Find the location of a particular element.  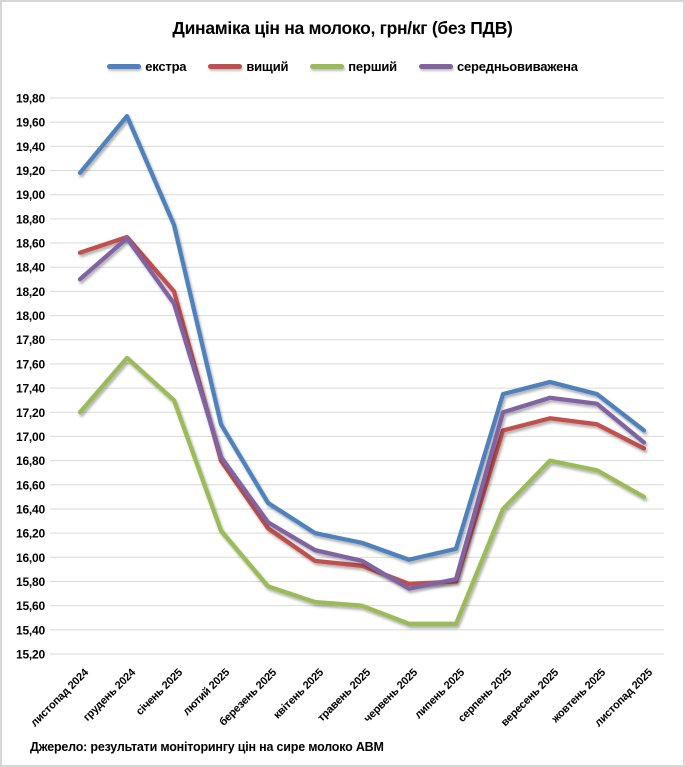

y-axis-tick-label: 17,00 is located at coordinates (31, 437).